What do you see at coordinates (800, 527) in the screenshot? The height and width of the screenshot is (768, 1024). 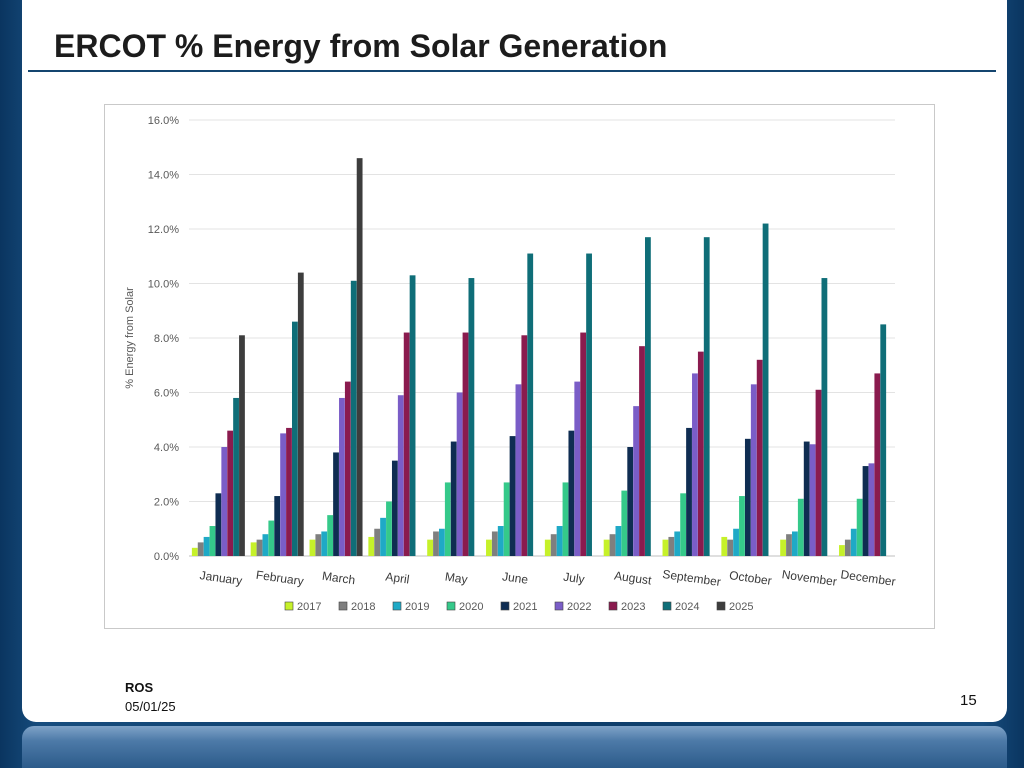 I see `bar-2020-november` at bounding box center [800, 527].